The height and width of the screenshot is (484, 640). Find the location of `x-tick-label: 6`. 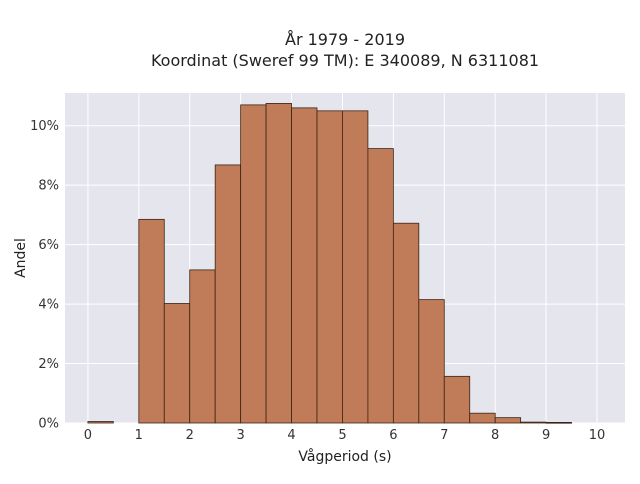

x-tick-label: 6 is located at coordinates (393, 435).